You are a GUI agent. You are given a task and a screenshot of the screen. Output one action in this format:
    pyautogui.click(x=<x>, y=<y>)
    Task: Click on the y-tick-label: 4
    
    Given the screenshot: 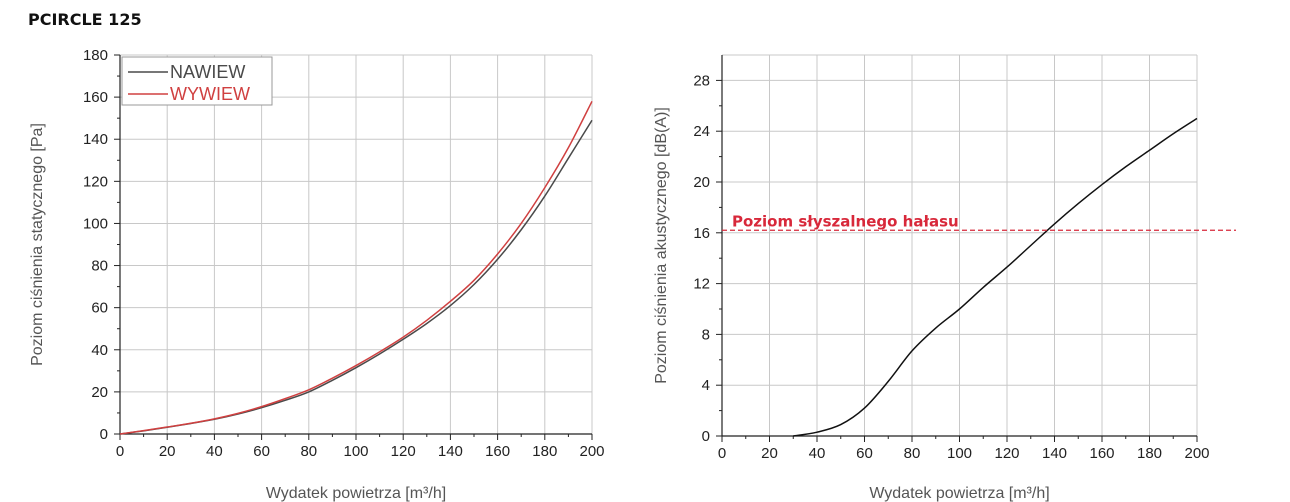 What is the action you would take?
    pyautogui.click(x=706, y=385)
    